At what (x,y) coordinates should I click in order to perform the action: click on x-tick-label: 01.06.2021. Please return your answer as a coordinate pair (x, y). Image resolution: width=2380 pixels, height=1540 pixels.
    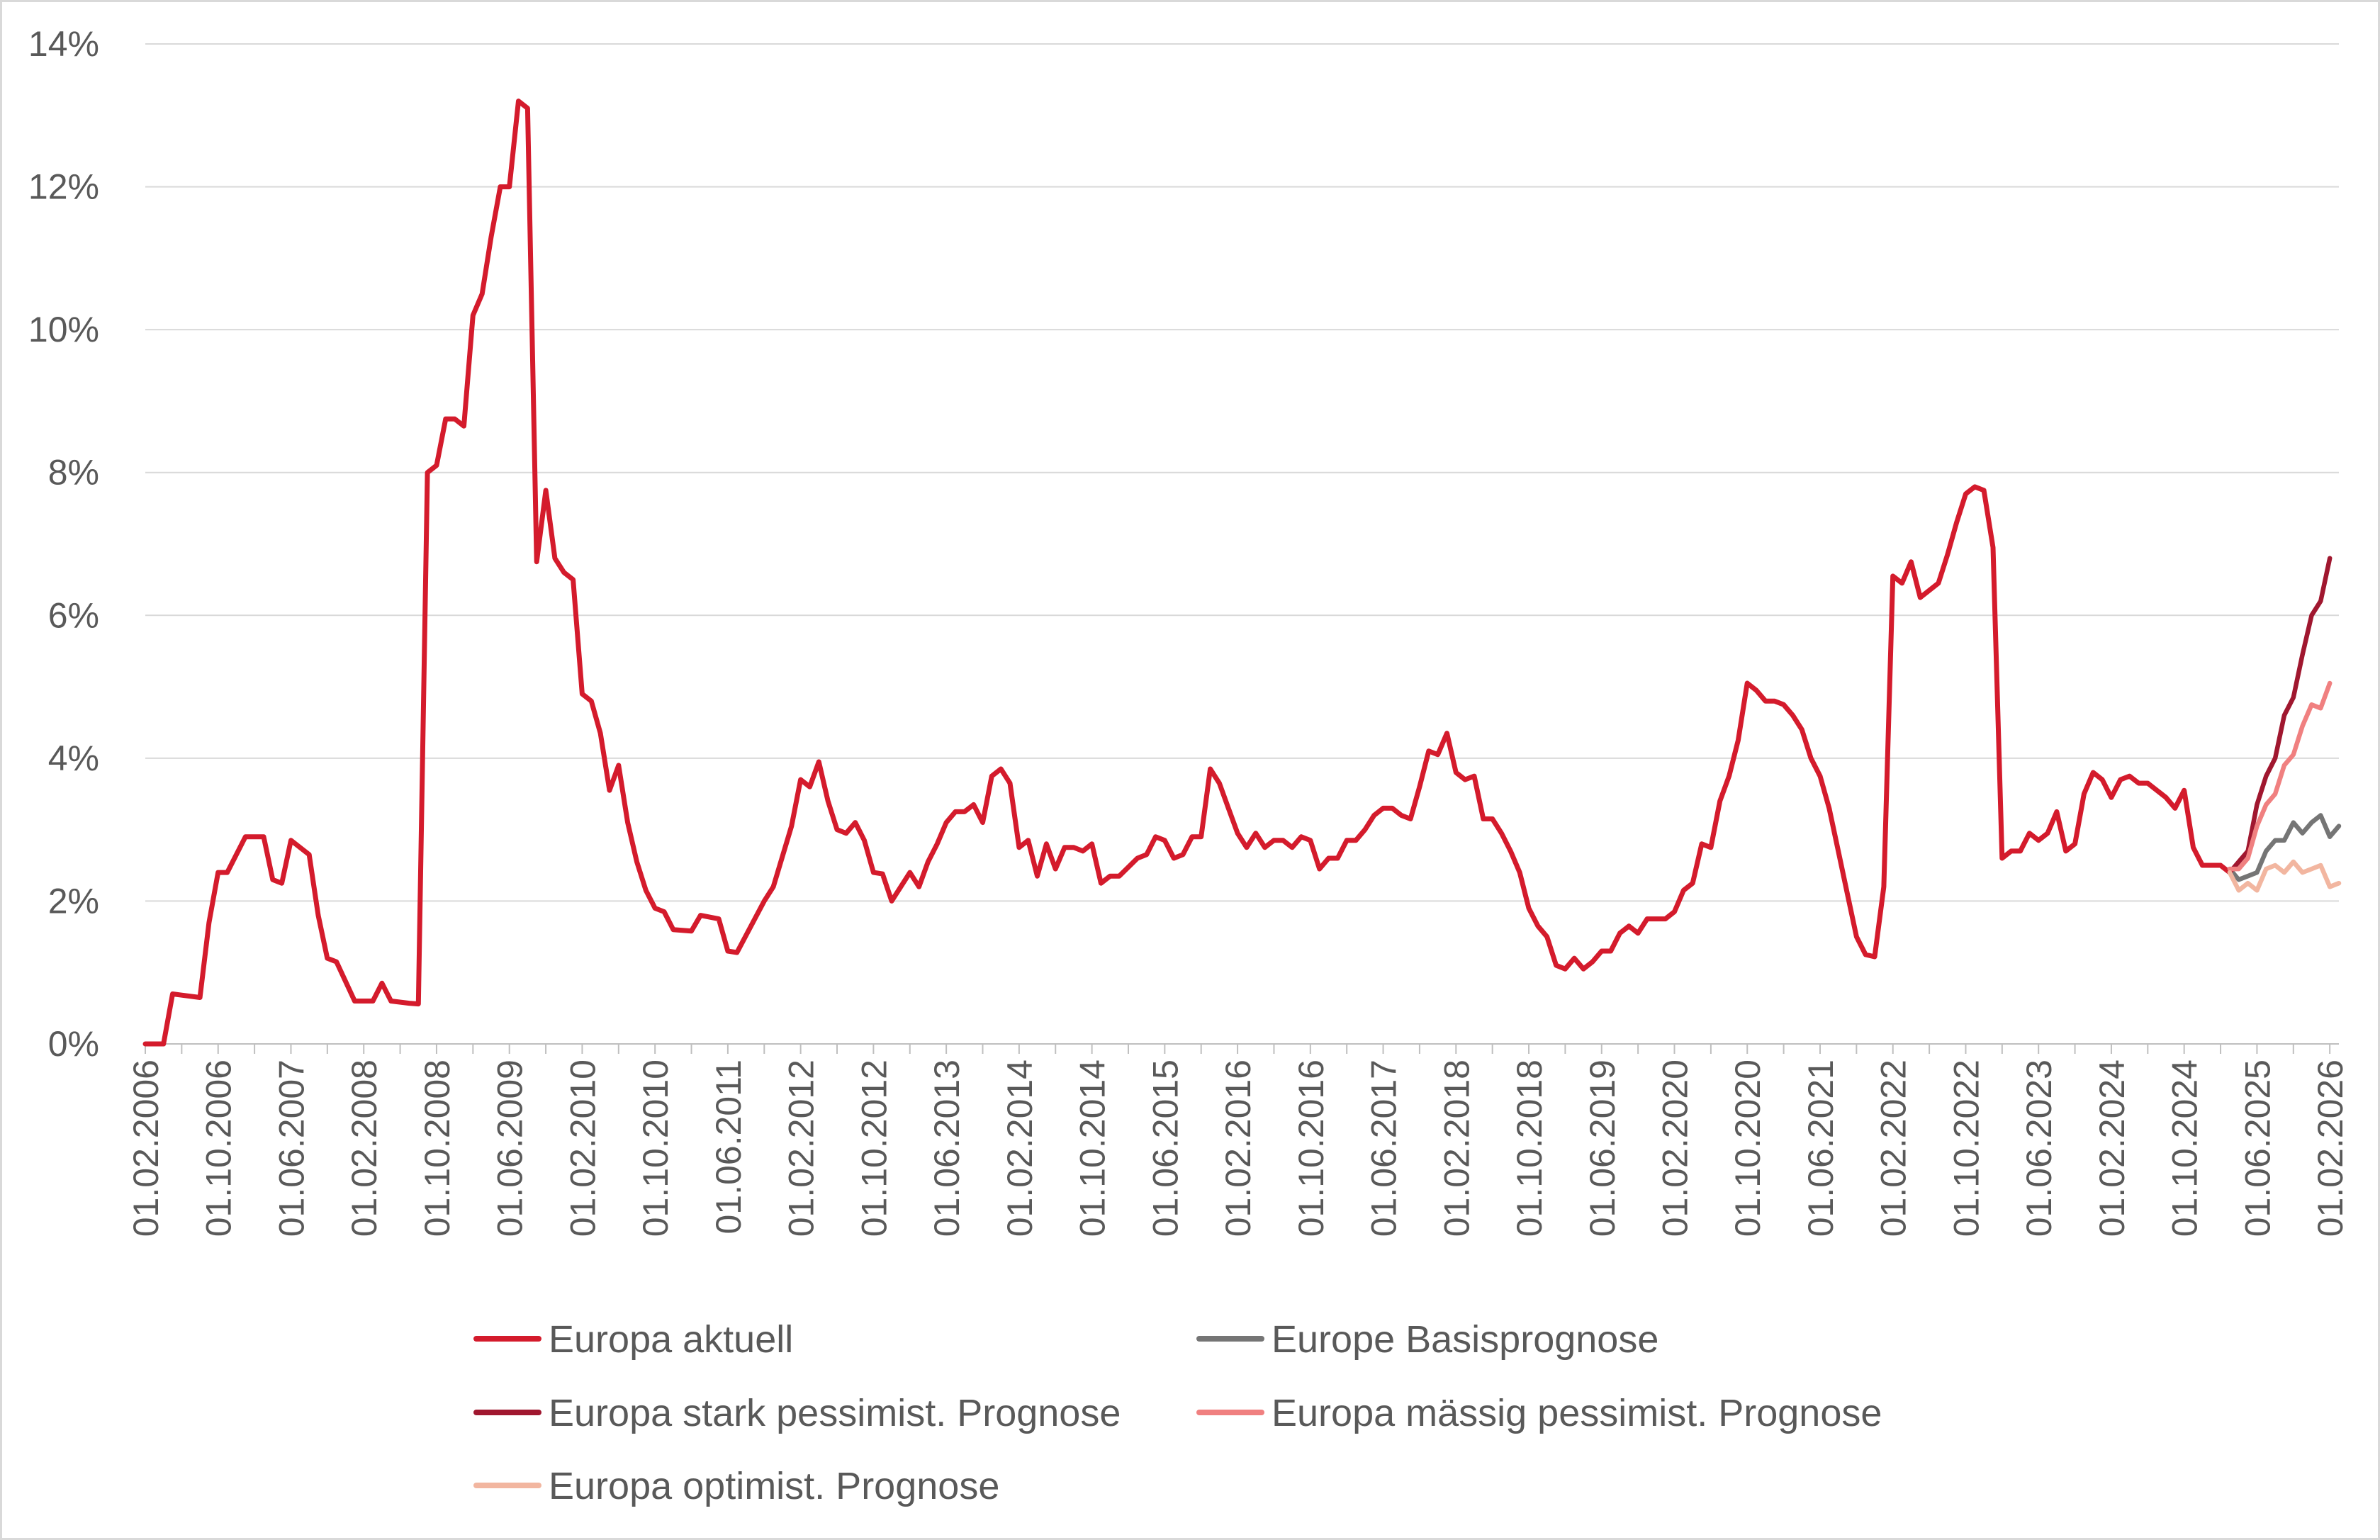
    Looking at the image, I should click on (1821, 1148).